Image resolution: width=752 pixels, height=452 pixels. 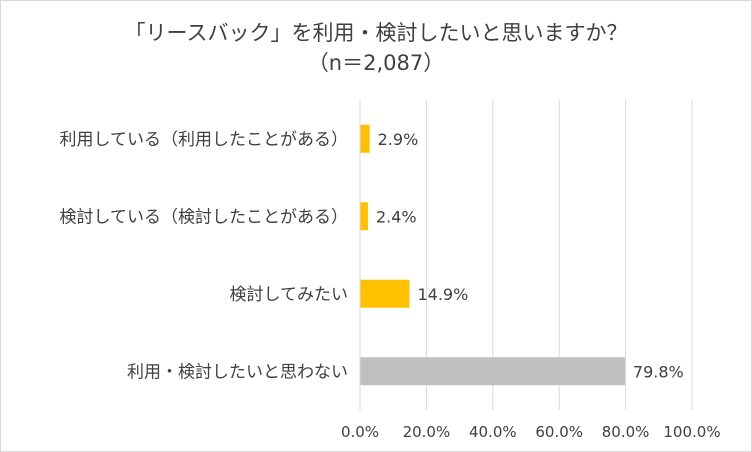 What do you see at coordinates (427, 432) in the screenshot?
I see `x-tick-label: 20.0%` at bounding box center [427, 432].